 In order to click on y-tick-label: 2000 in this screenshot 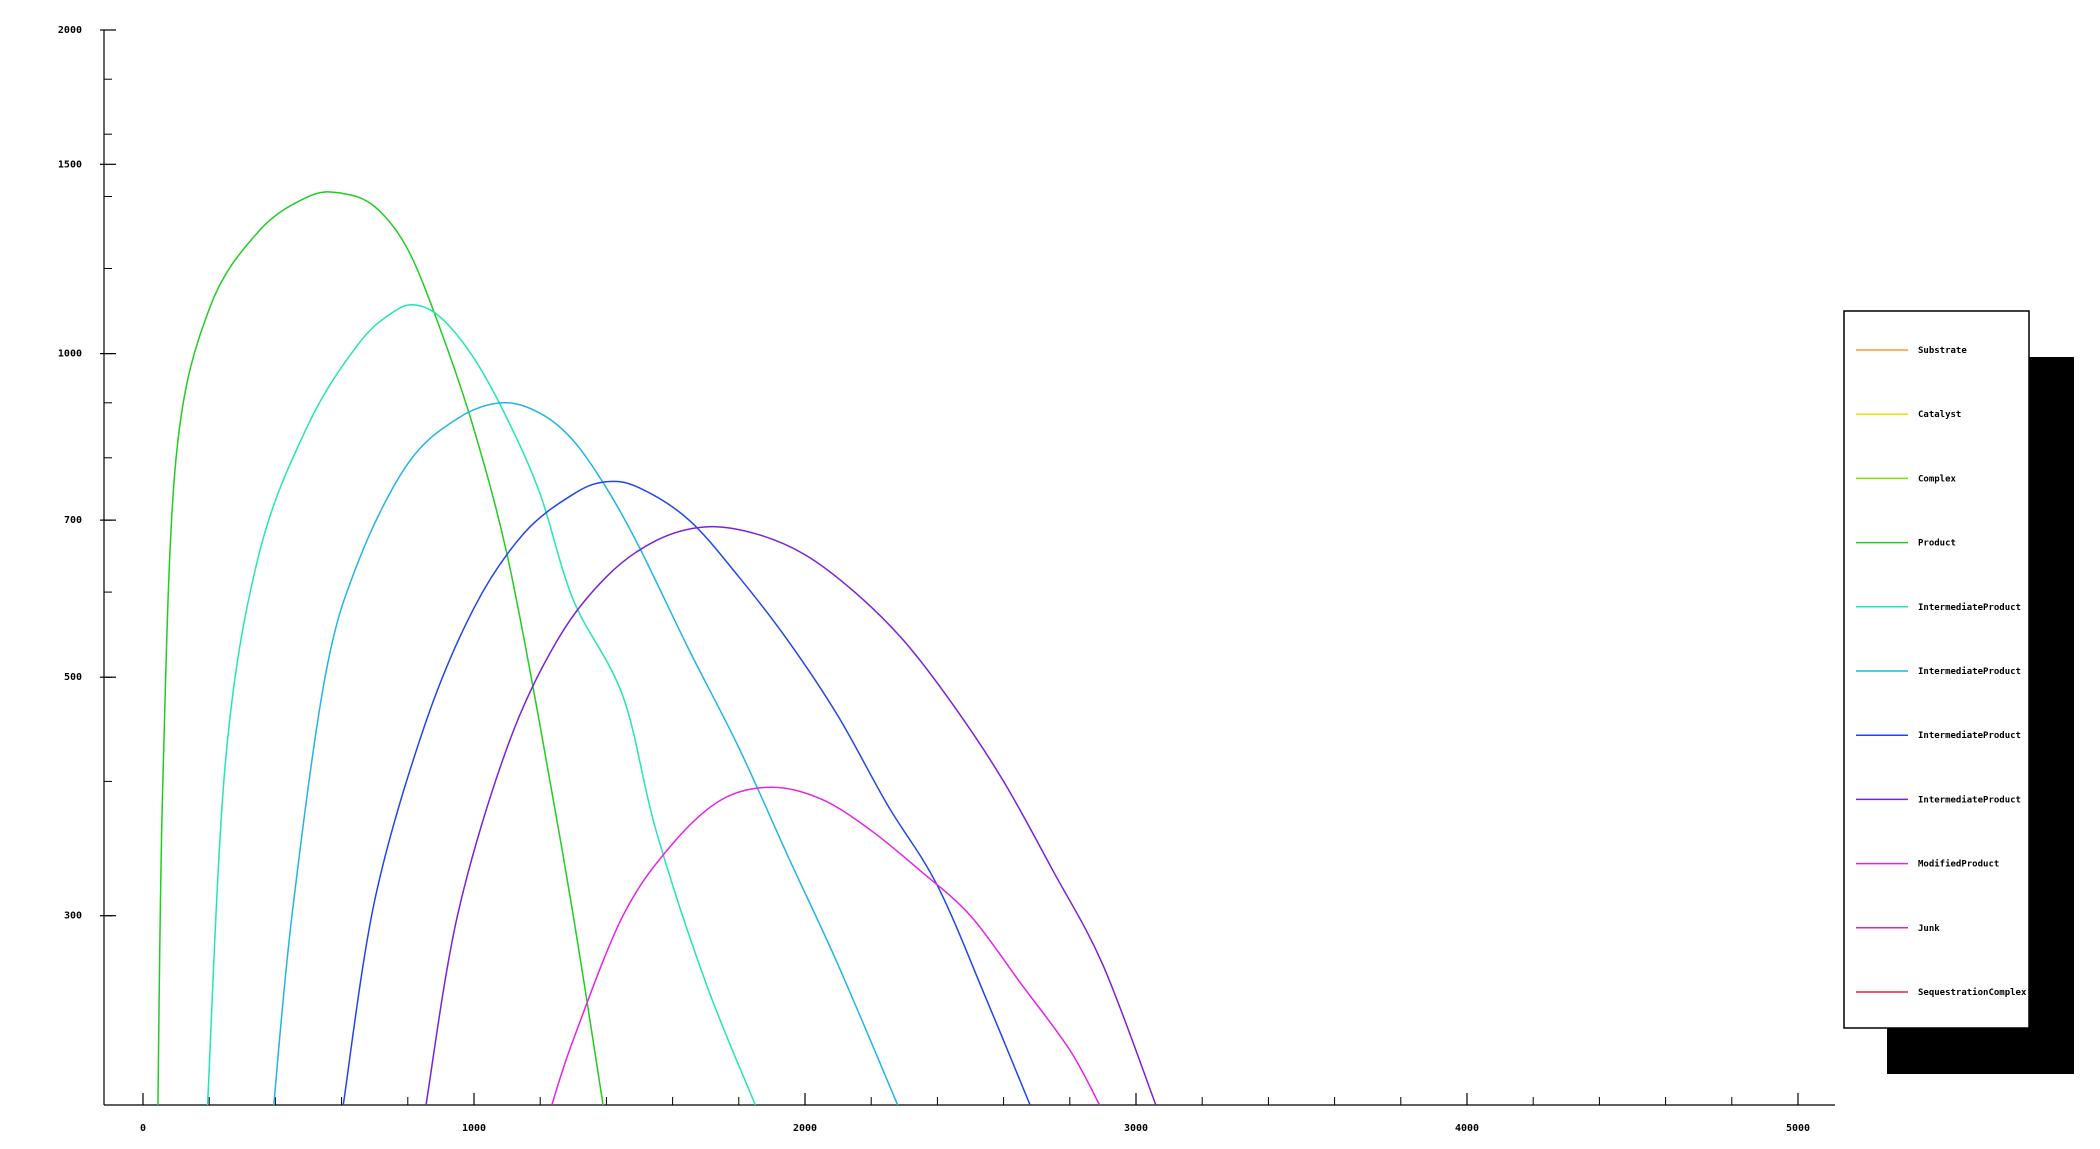, I will do `click(70, 30)`.